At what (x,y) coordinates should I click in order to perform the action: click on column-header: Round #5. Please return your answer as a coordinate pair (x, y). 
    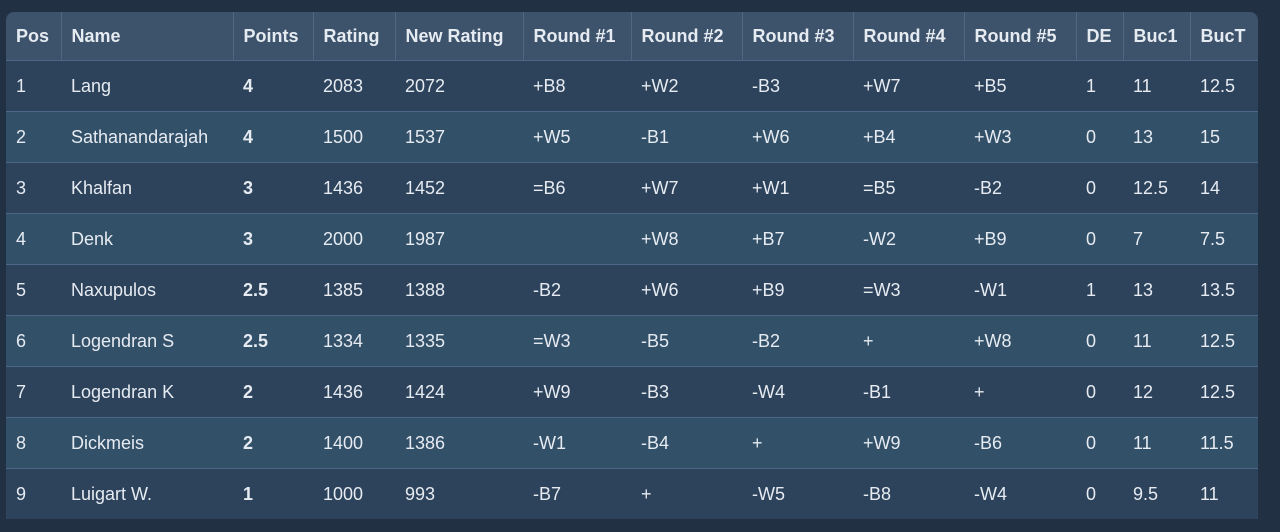
    Looking at the image, I should click on (1019, 36).